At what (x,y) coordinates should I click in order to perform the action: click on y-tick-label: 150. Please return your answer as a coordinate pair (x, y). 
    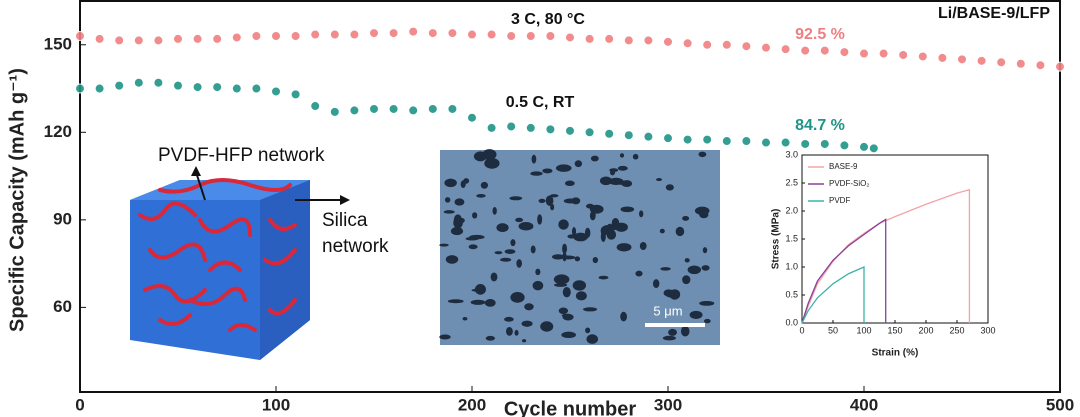
    Looking at the image, I should click on (58, 43).